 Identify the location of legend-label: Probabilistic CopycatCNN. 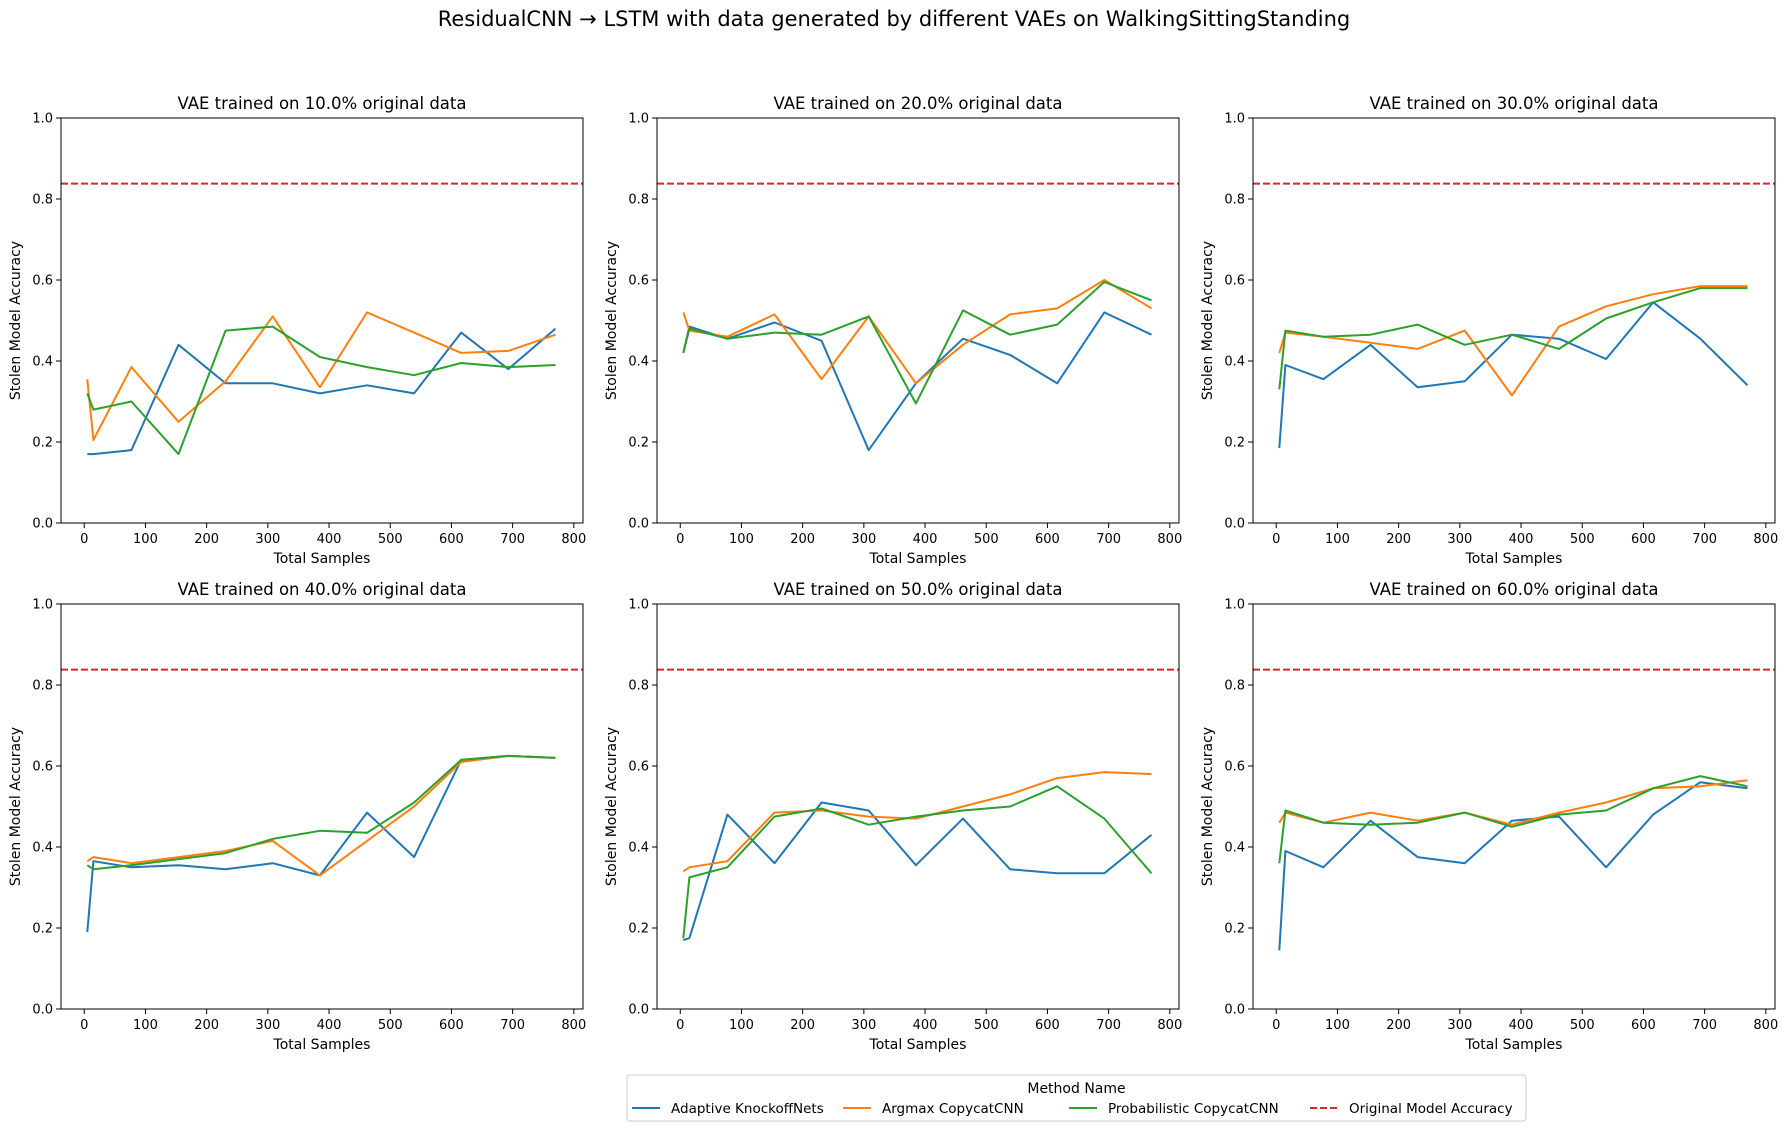
(1193, 1109).